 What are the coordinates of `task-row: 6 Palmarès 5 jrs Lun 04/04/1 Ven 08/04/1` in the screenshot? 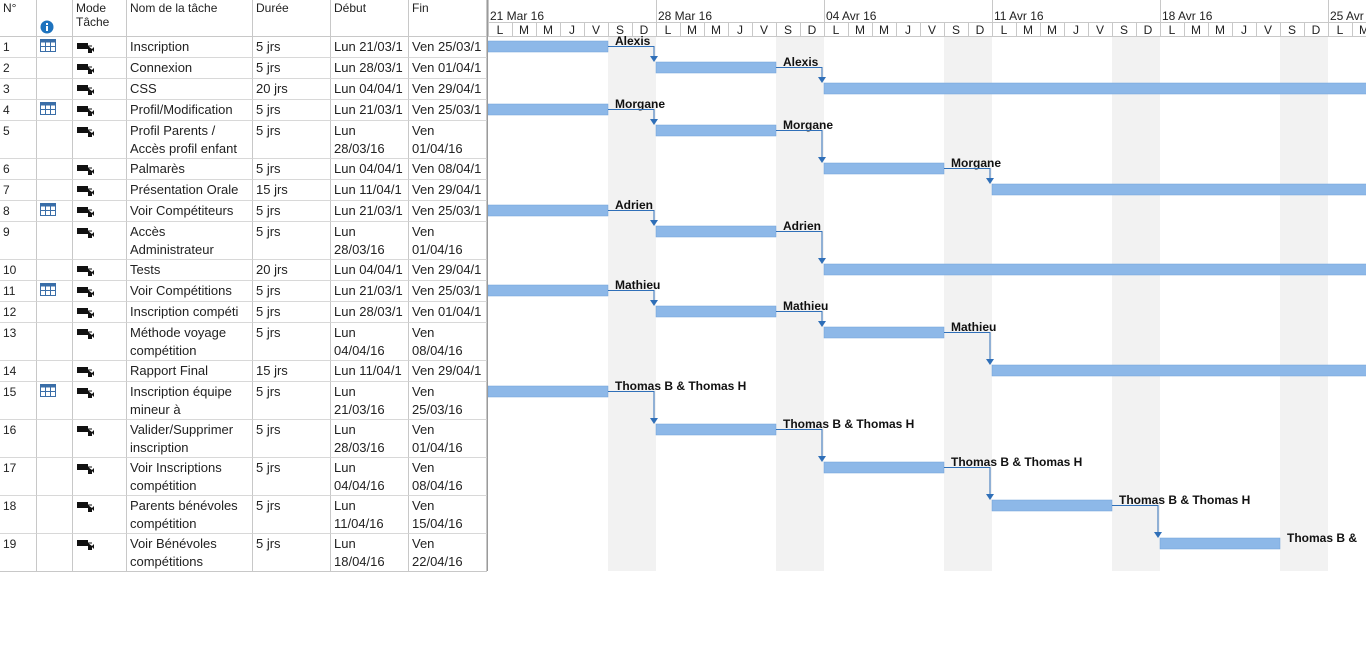 It's located at (243, 169).